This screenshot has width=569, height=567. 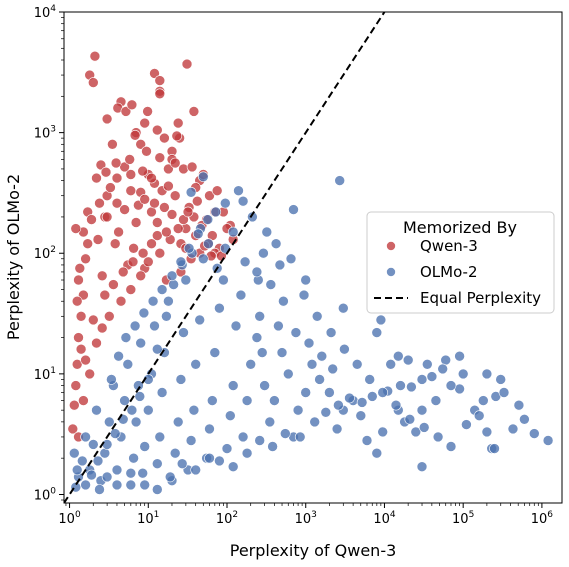 What do you see at coordinates (460, 262) in the screenshot?
I see `legend-box` at bounding box center [460, 262].